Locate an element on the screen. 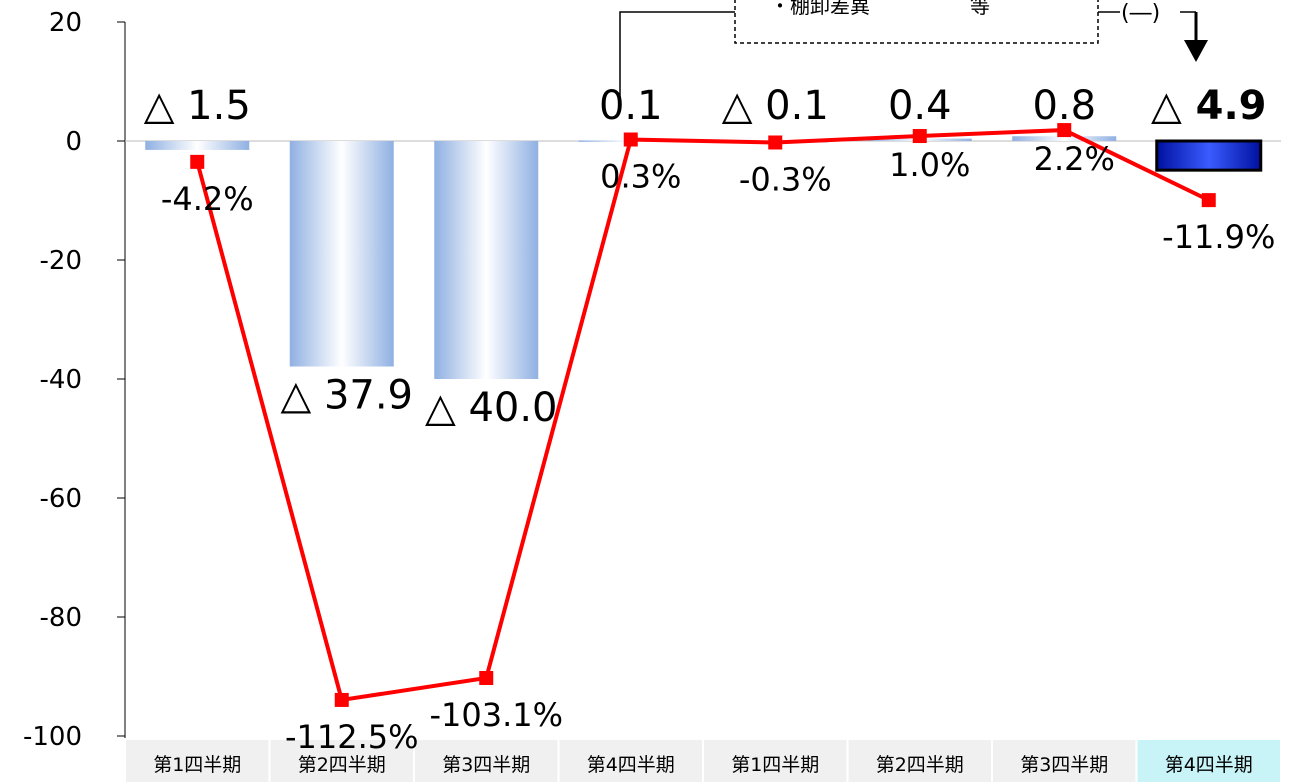  ratio-value-label: 1.0% is located at coordinates (929, 165).